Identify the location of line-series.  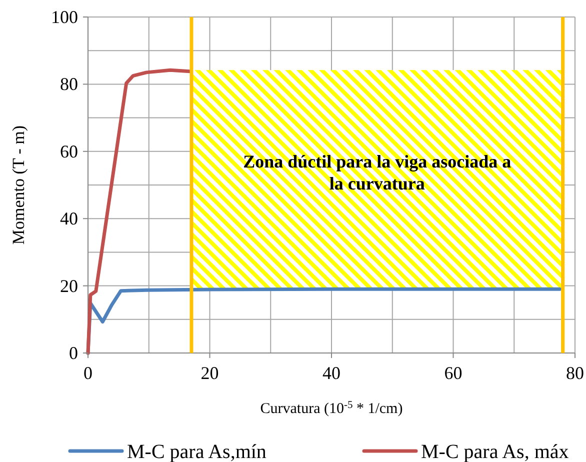
(139, 211).